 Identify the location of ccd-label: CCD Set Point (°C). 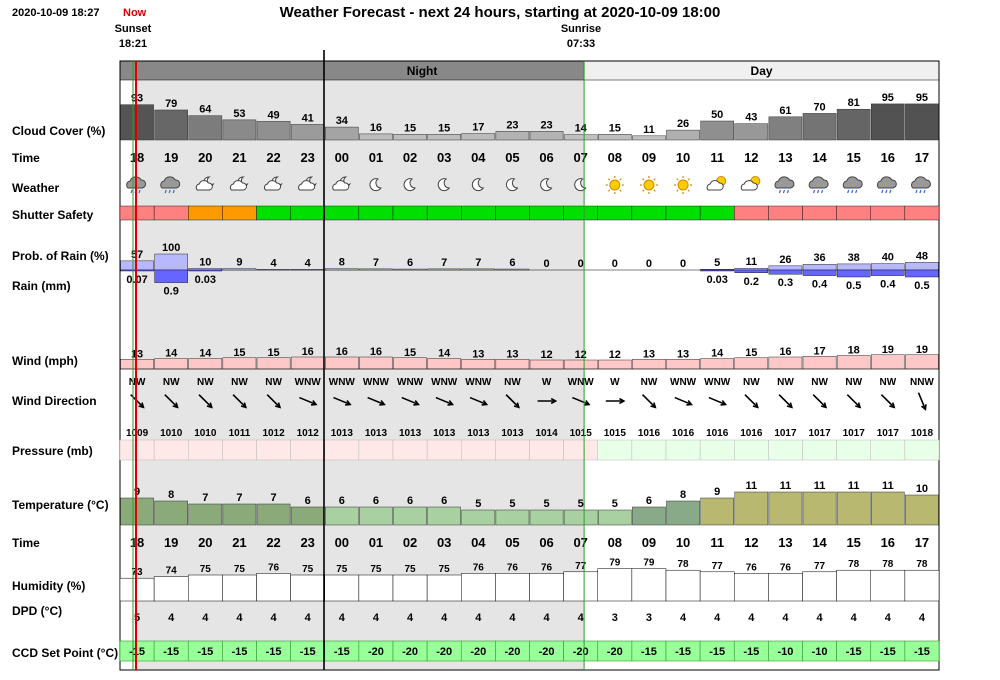
(65, 653).